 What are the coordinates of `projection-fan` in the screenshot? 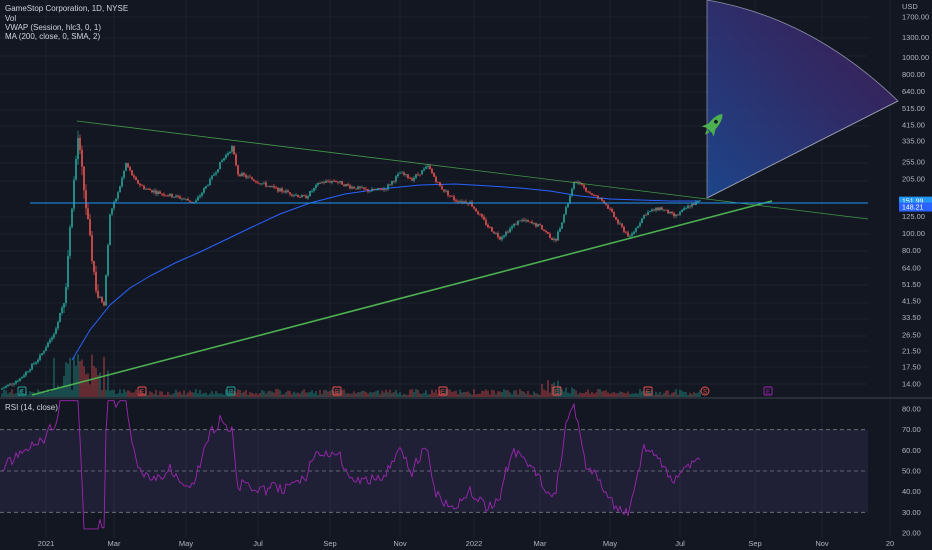 It's located at (802, 99).